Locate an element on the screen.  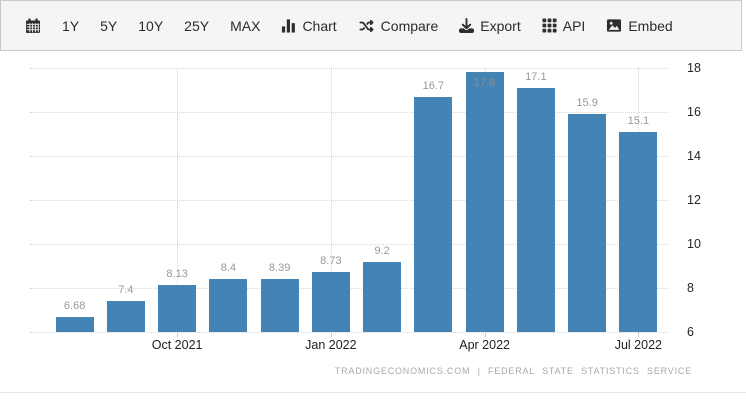
y-axis-tick-label: 18 is located at coordinates (694, 68).